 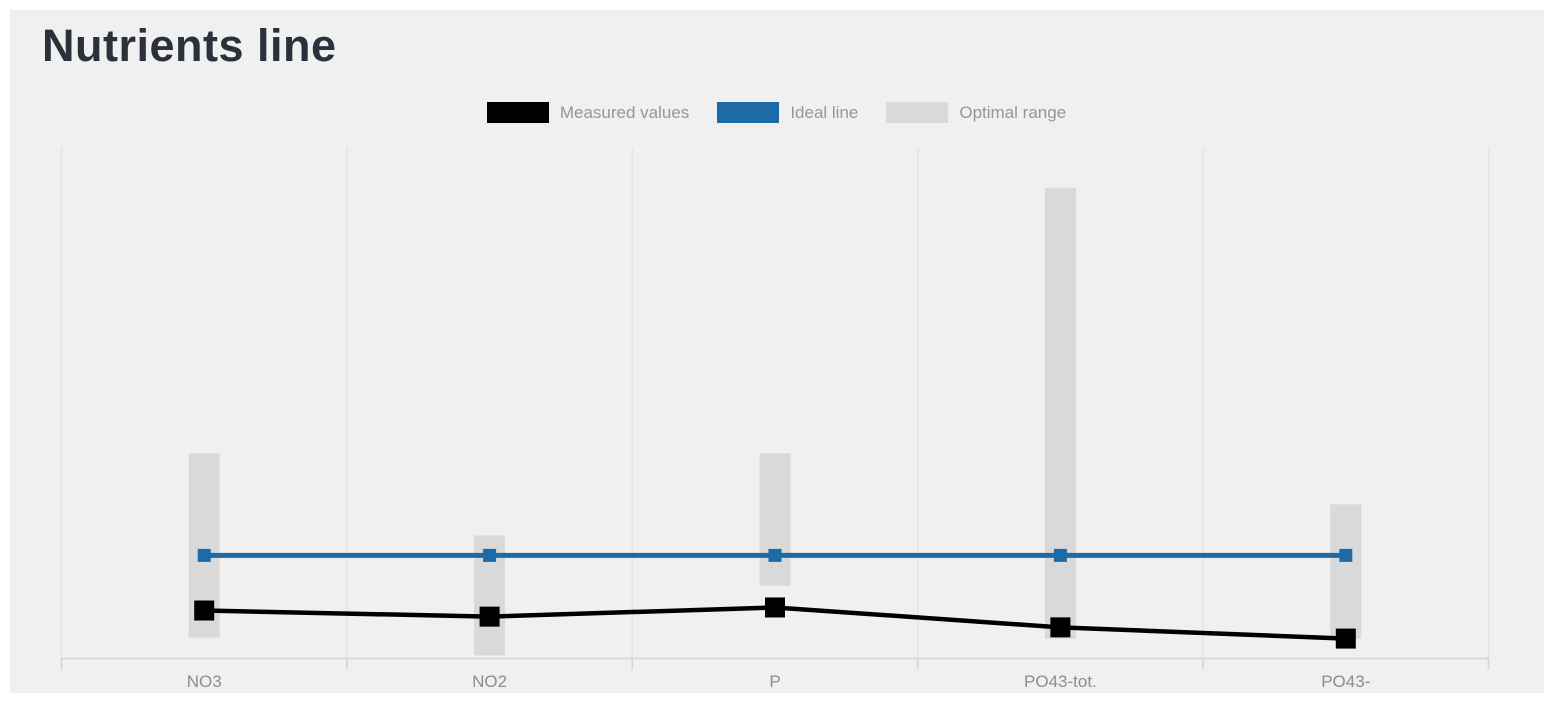 What do you see at coordinates (1345, 681) in the screenshot?
I see `x-tick-label: PO43-` at bounding box center [1345, 681].